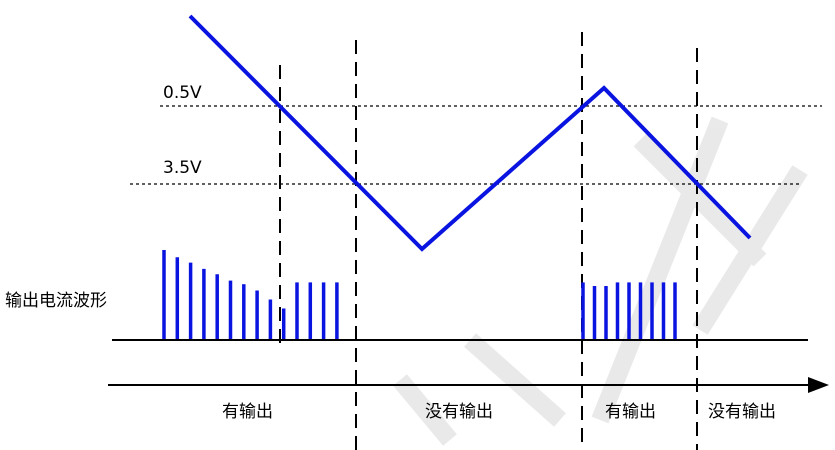  Describe the element at coordinates (182, 168) in the screenshot. I see `threshold-label-lower: 3.5V` at that location.